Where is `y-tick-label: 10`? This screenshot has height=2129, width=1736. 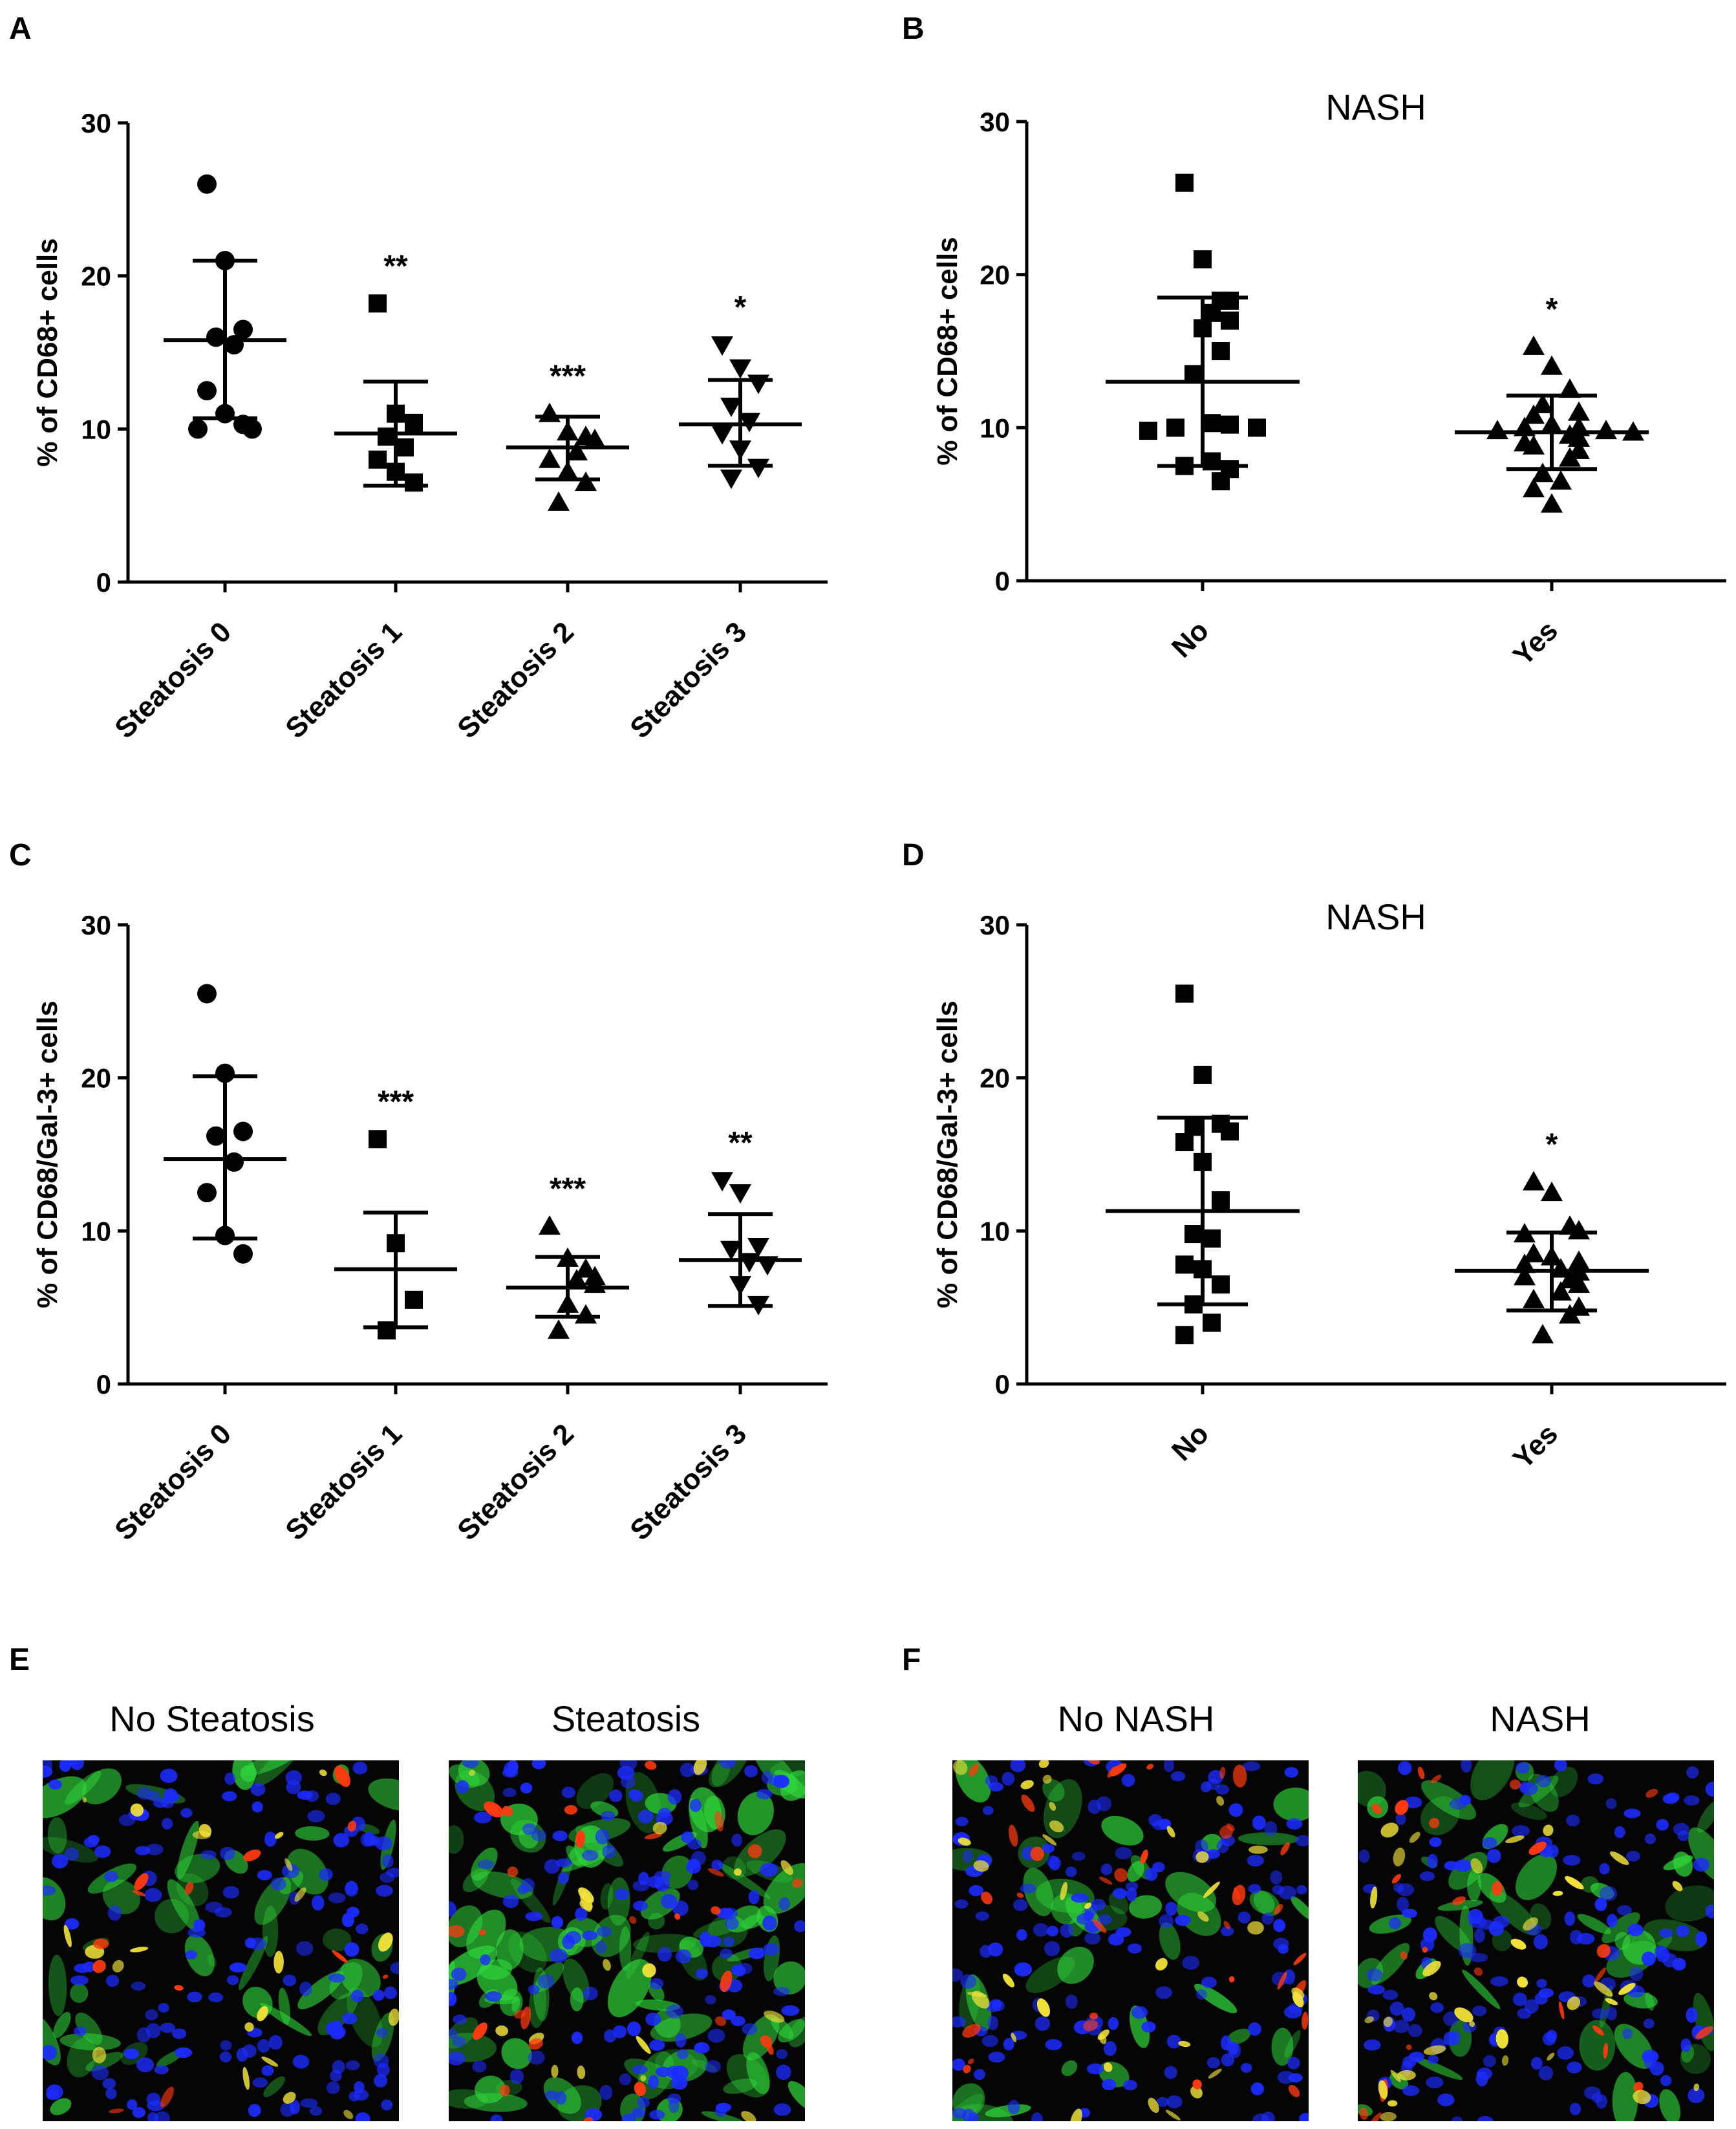 y-tick-label: 10 is located at coordinates (96, 429).